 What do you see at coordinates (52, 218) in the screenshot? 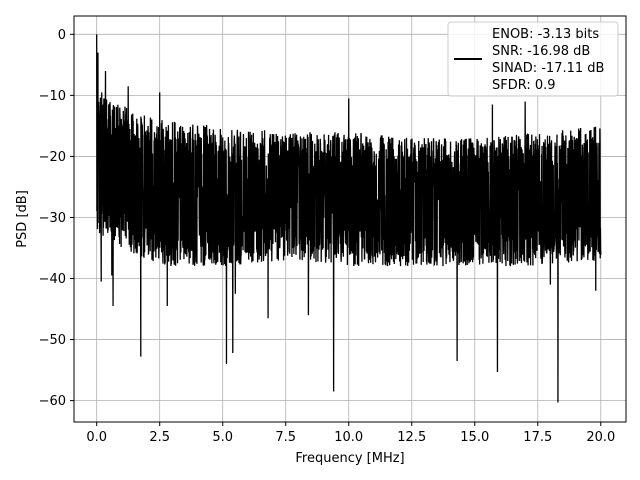
I see `y-tick-label: −30` at bounding box center [52, 218].